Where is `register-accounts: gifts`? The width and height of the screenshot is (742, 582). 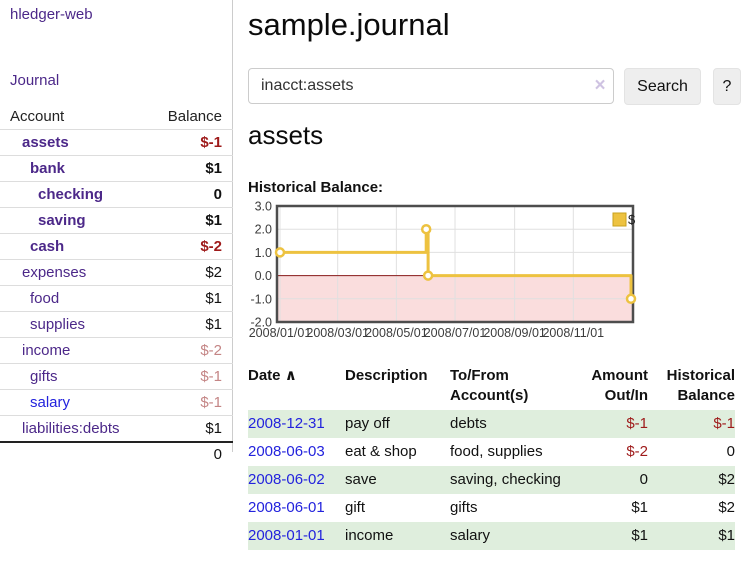 register-accounts: gifts is located at coordinates (464, 507).